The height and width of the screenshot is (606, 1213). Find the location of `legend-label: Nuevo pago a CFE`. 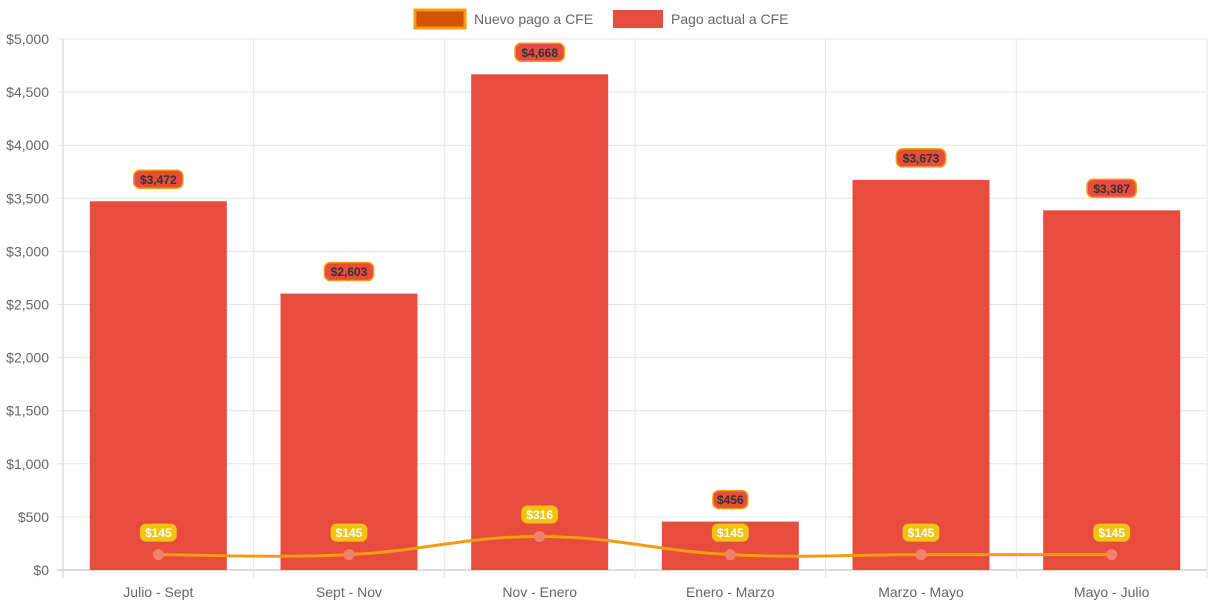

legend-label: Nuevo pago a CFE is located at coordinates (533, 19).